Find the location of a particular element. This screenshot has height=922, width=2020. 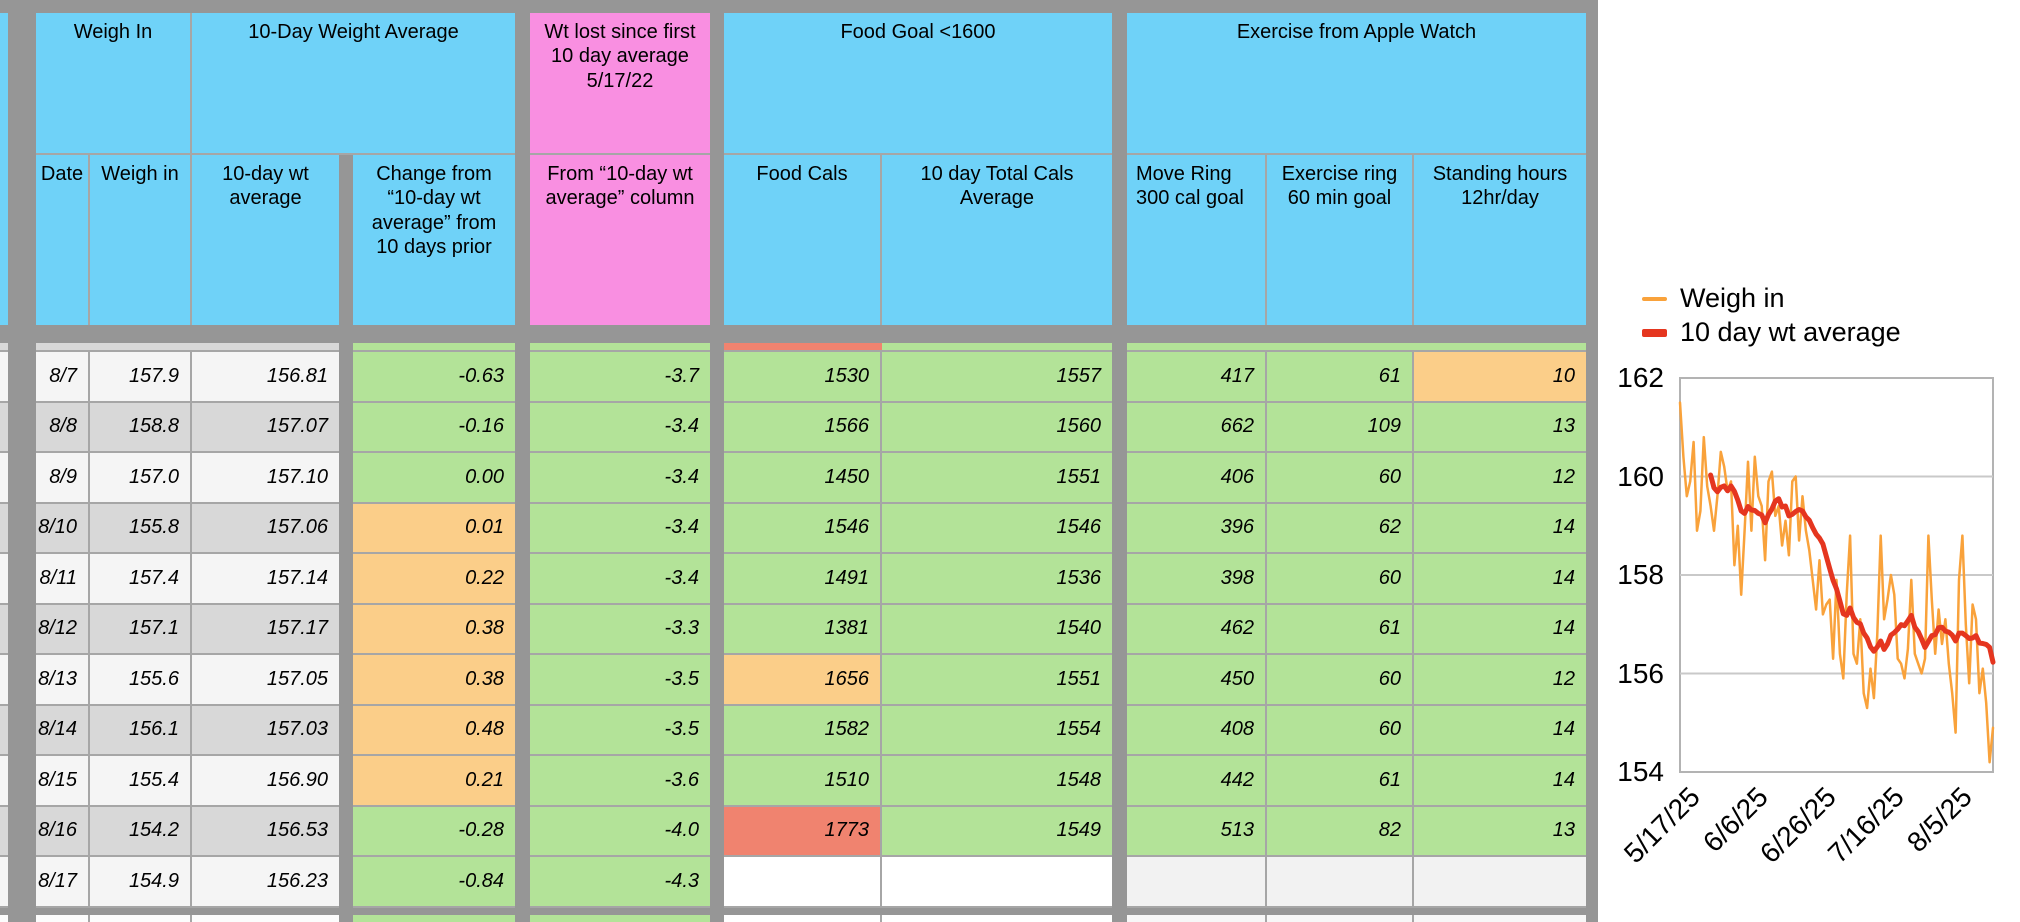

group-header-exercise: Exercise from Apple Watch is located at coordinates (1356, 84).